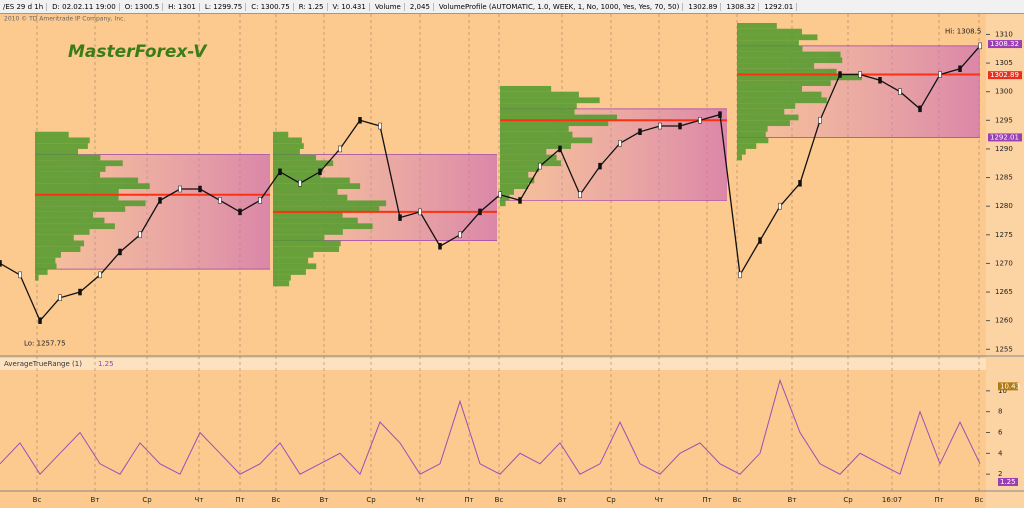  I want to click on y-tick-label: 1280, so click(1004, 206).